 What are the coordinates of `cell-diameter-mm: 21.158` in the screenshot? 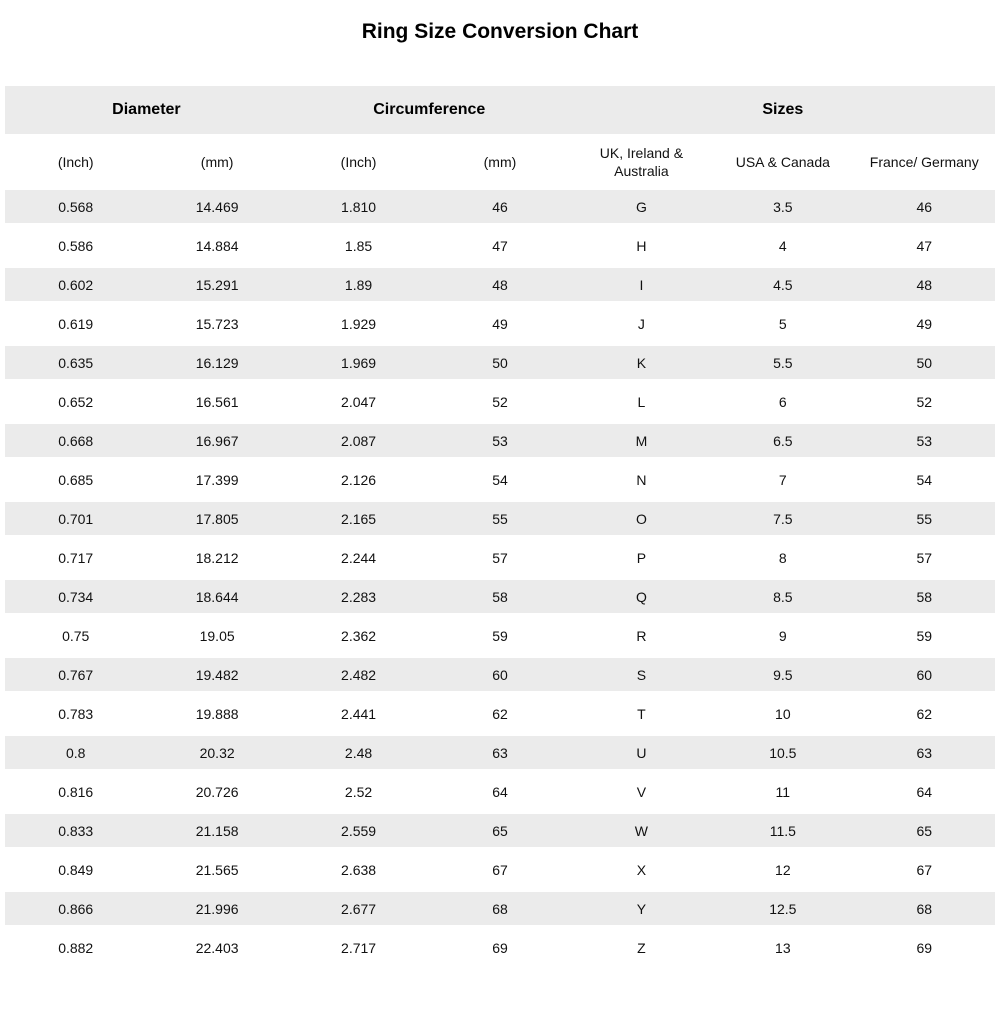 It's located at (217, 830).